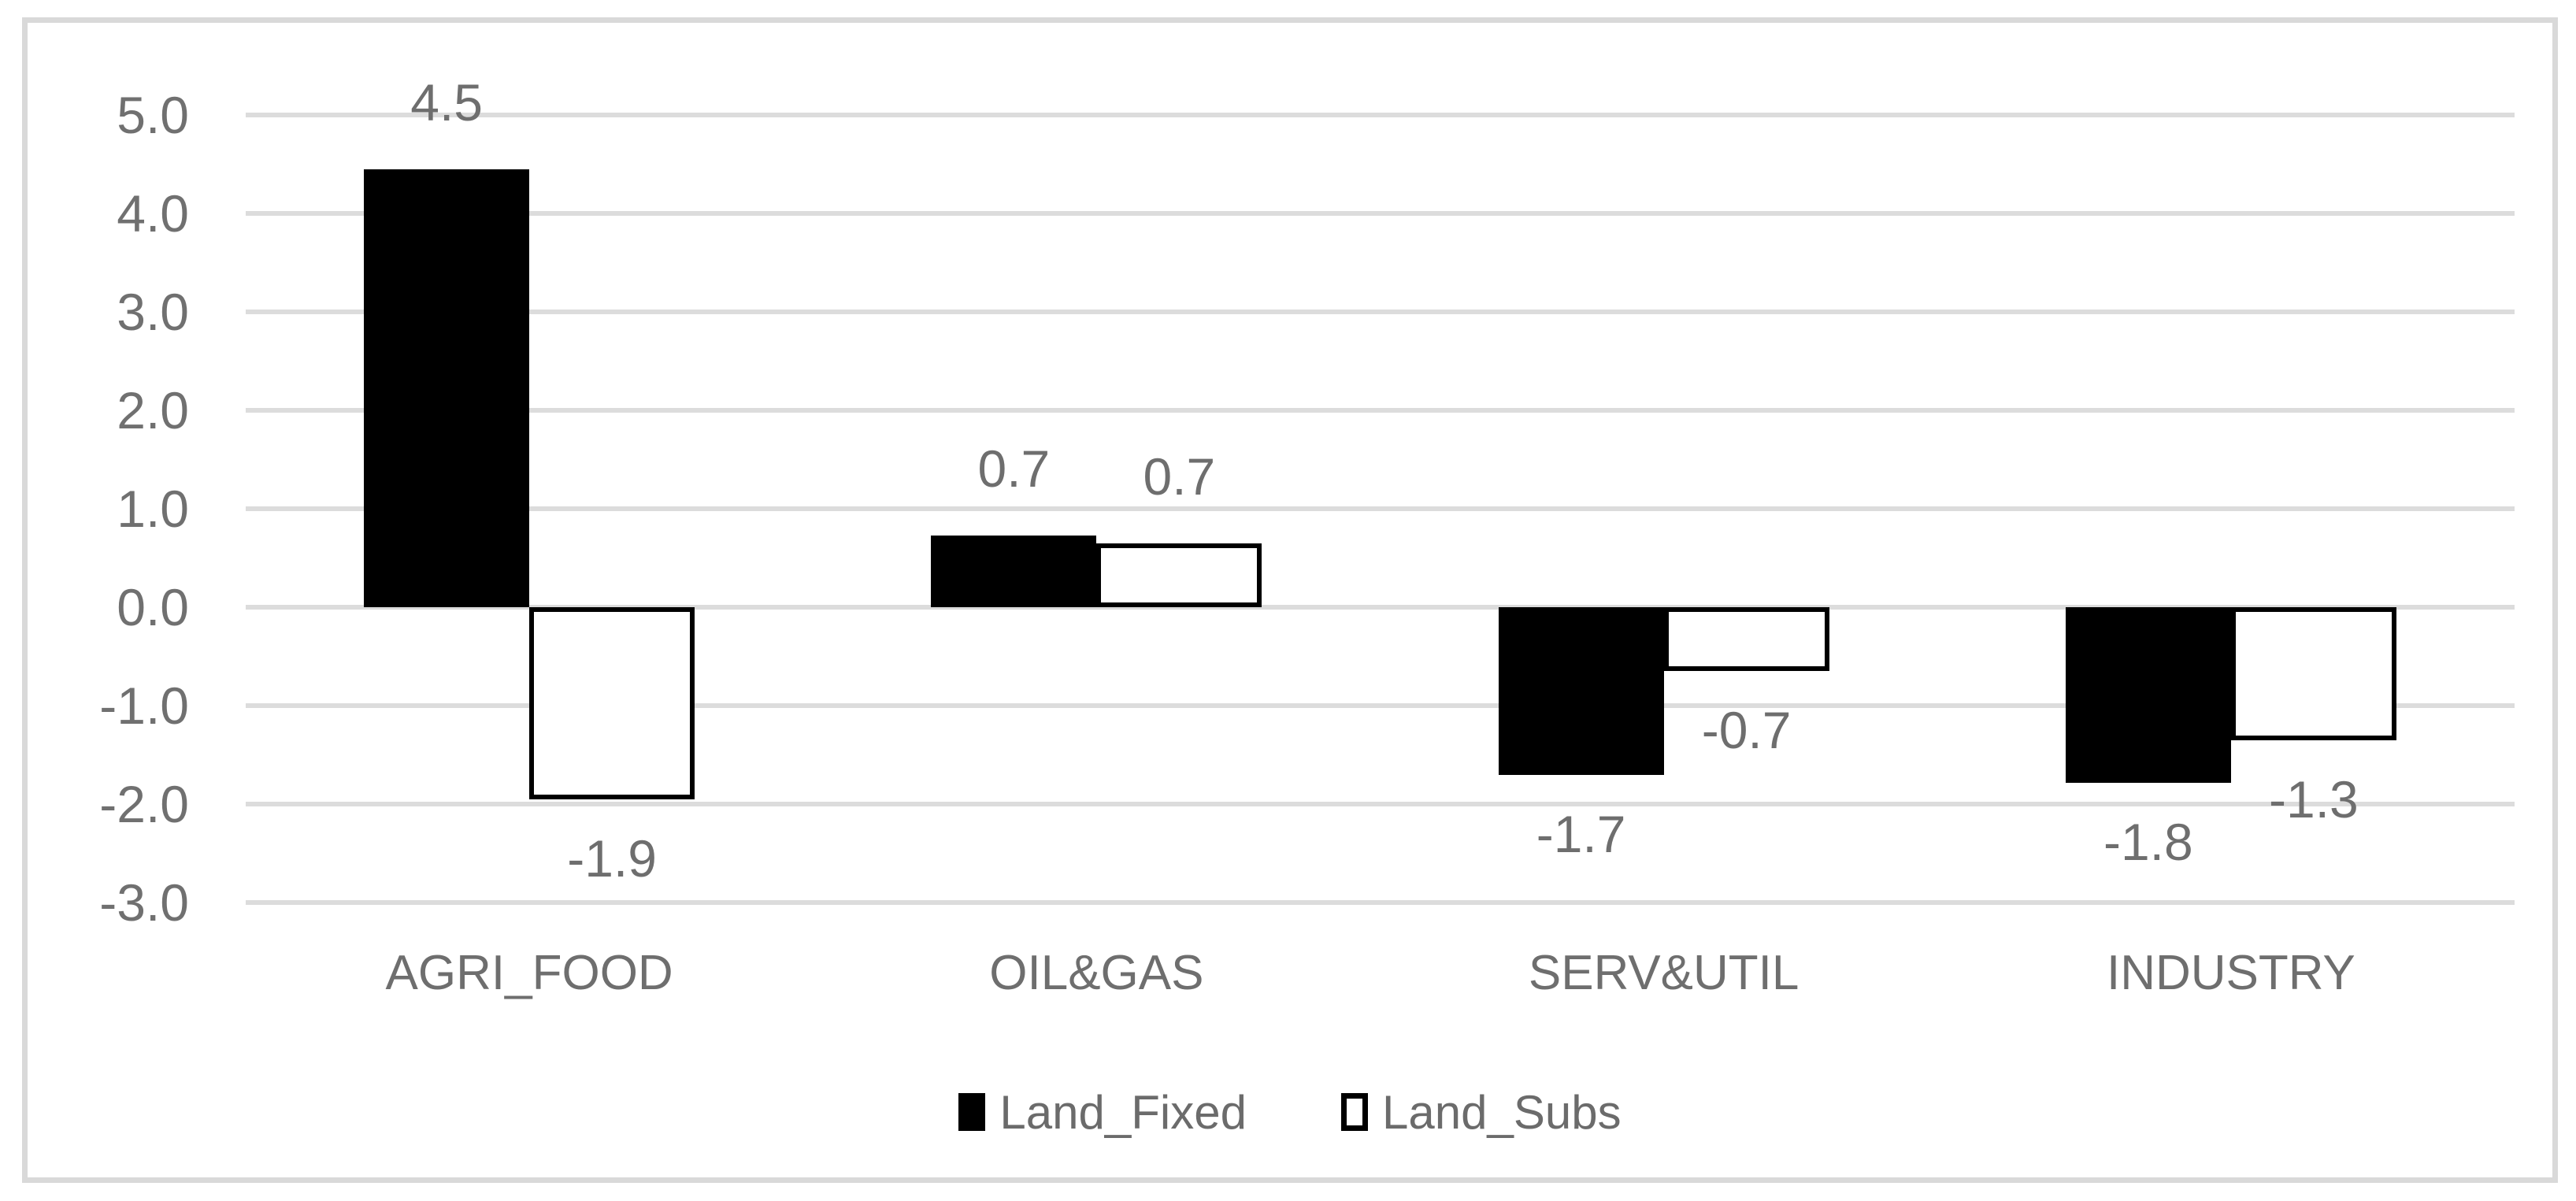 Image resolution: width=2576 pixels, height=1201 pixels. What do you see at coordinates (2314, 798) in the screenshot?
I see `data-label-land-subs-industry: -1.3` at bounding box center [2314, 798].